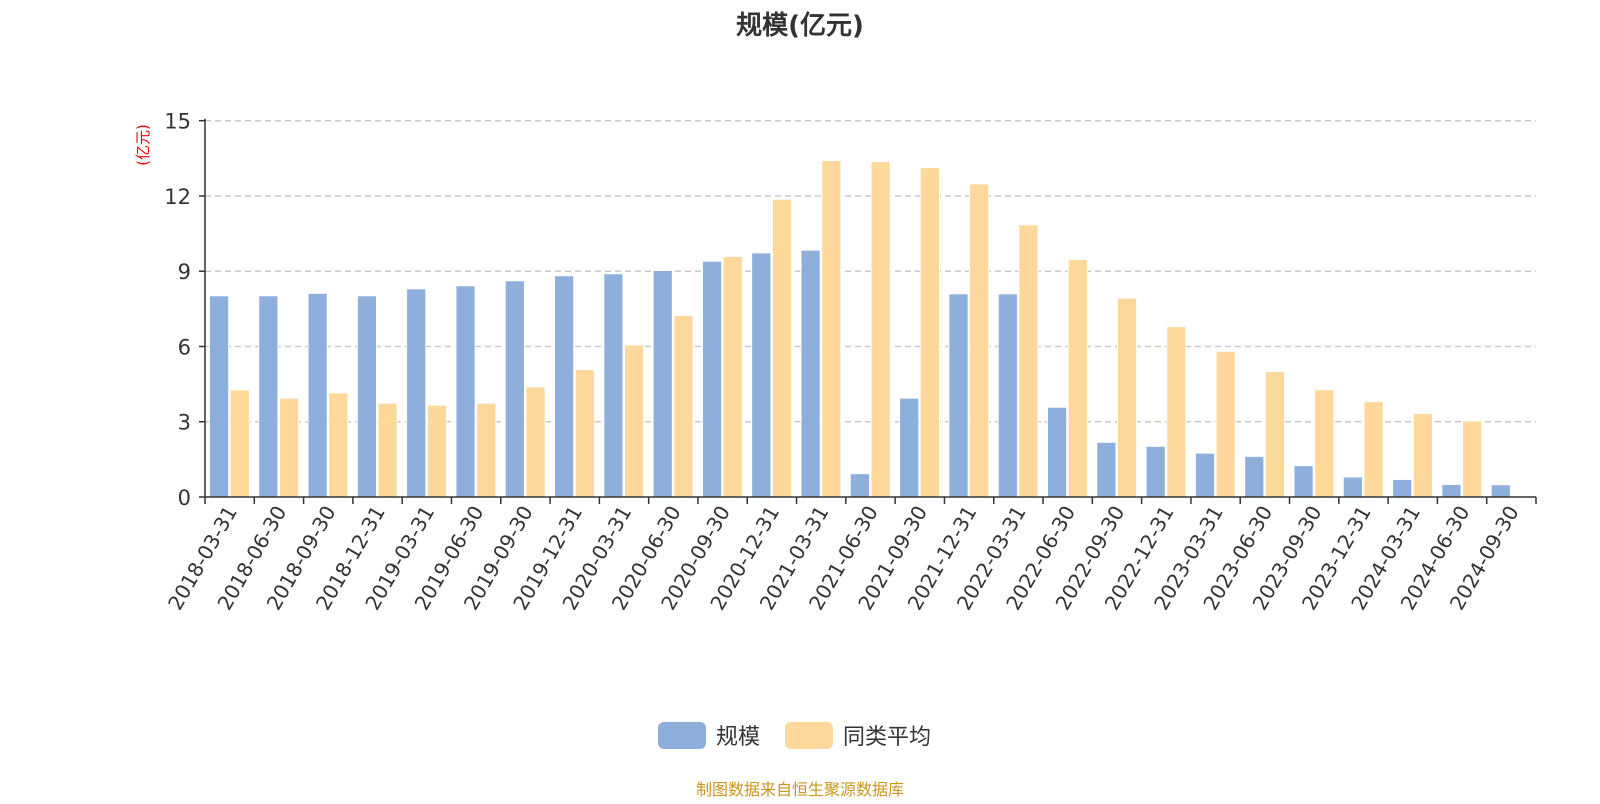 The height and width of the screenshot is (804, 1600). I want to click on y-tick-label: 15, so click(177, 122).